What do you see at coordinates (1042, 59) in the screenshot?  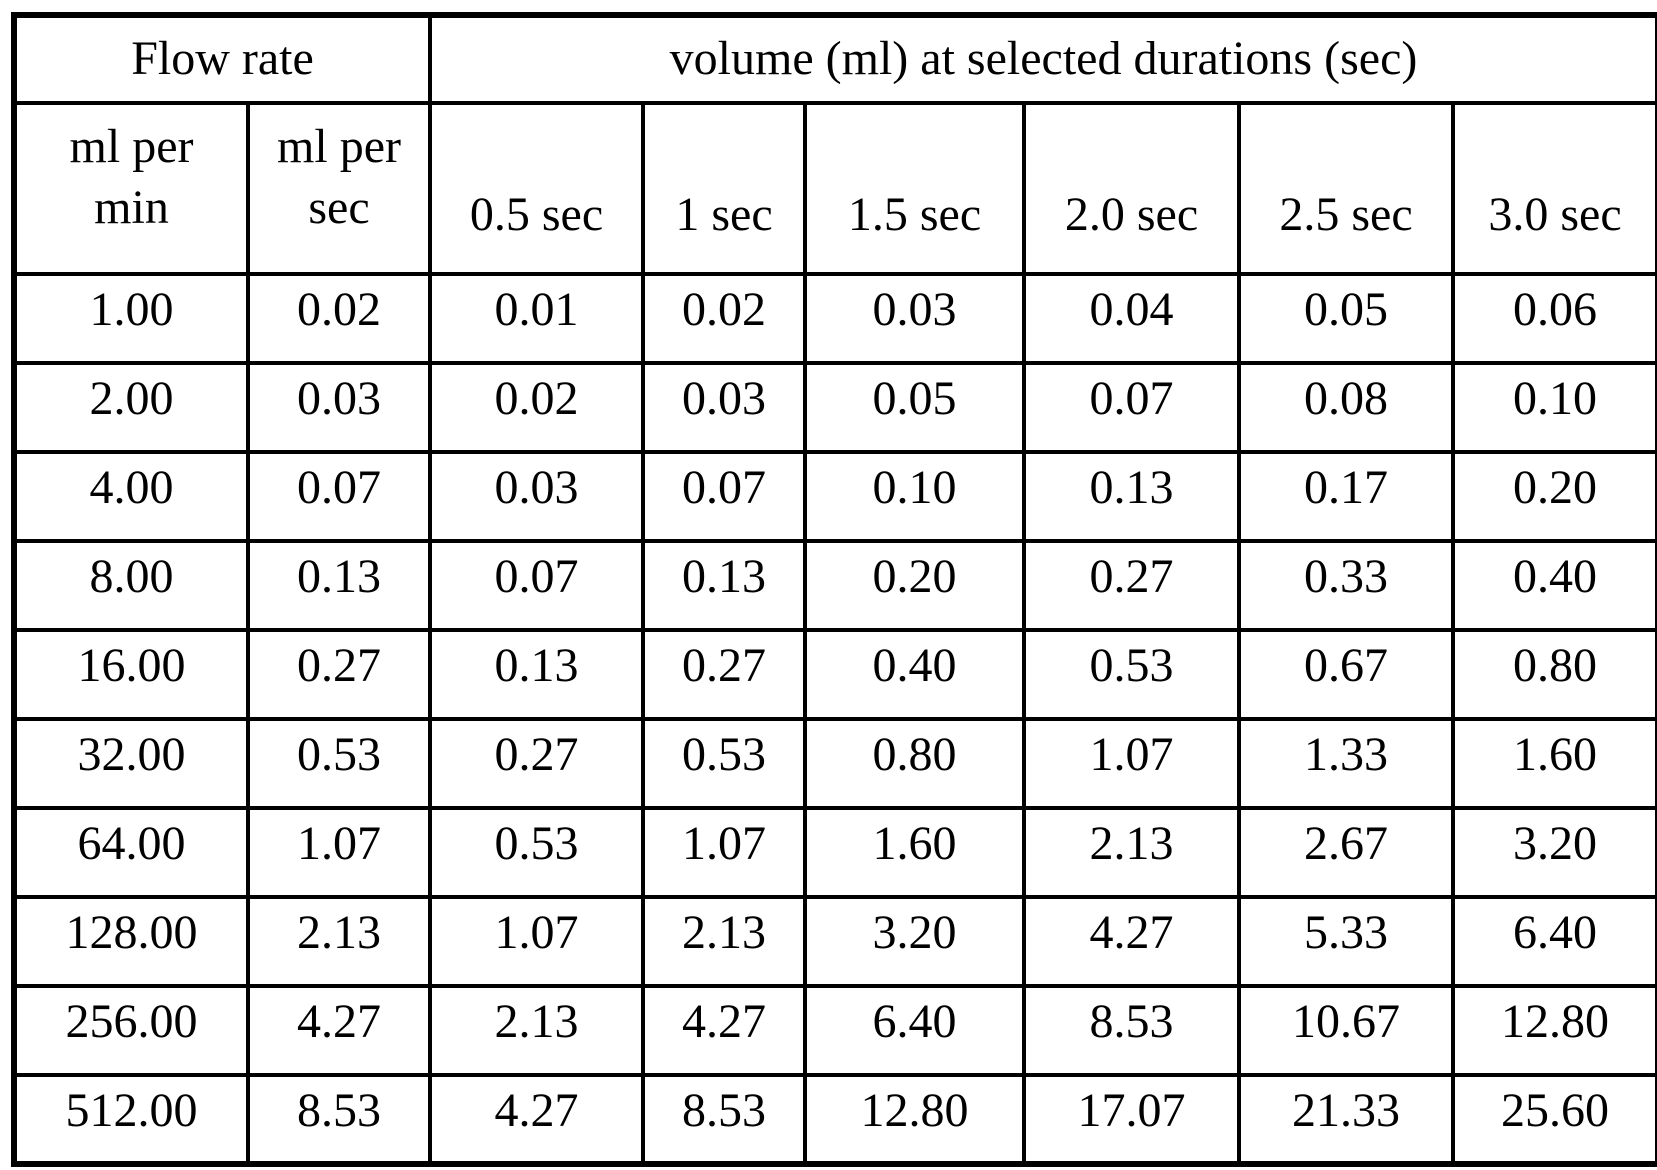 I see `volume-header: volume (ml) at selected durations (sec)` at bounding box center [1042, 59].